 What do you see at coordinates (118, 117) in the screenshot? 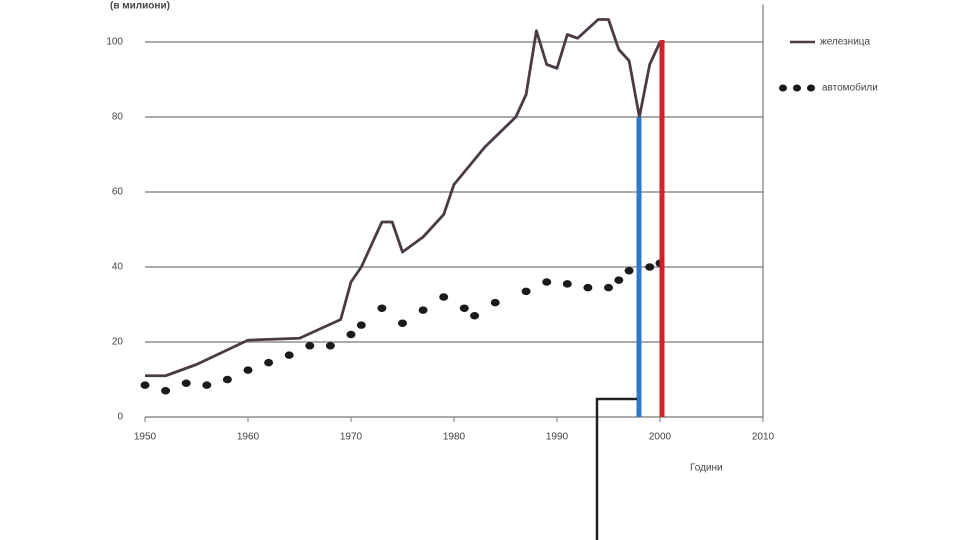
I see `y-tick-label: 80` at bounding box center [118, 117].